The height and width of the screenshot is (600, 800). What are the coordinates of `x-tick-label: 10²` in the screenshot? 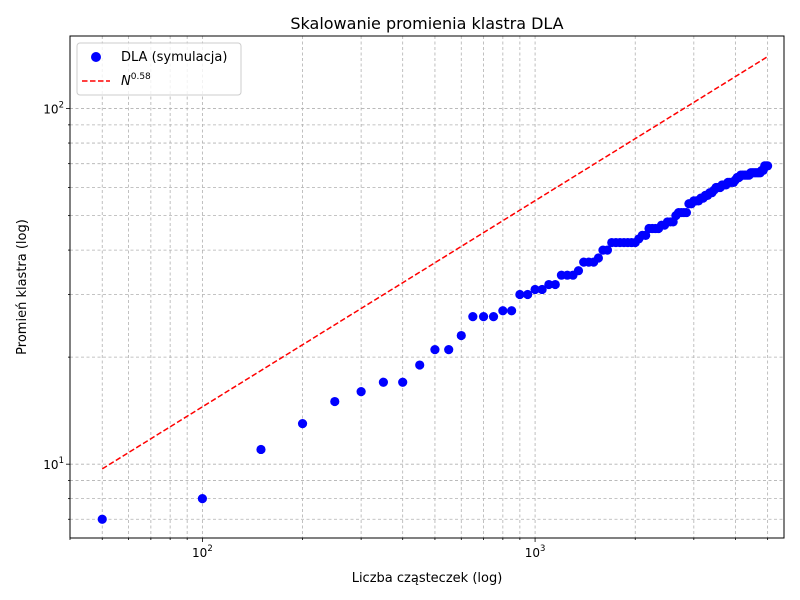 It's located at (202, 552).